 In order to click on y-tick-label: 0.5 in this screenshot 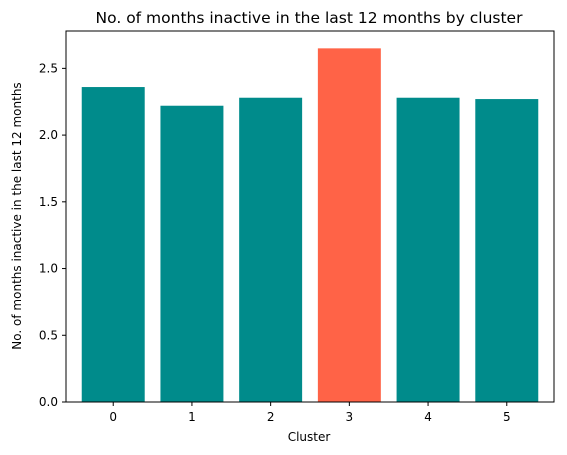, I will do `click(48, 335)`.